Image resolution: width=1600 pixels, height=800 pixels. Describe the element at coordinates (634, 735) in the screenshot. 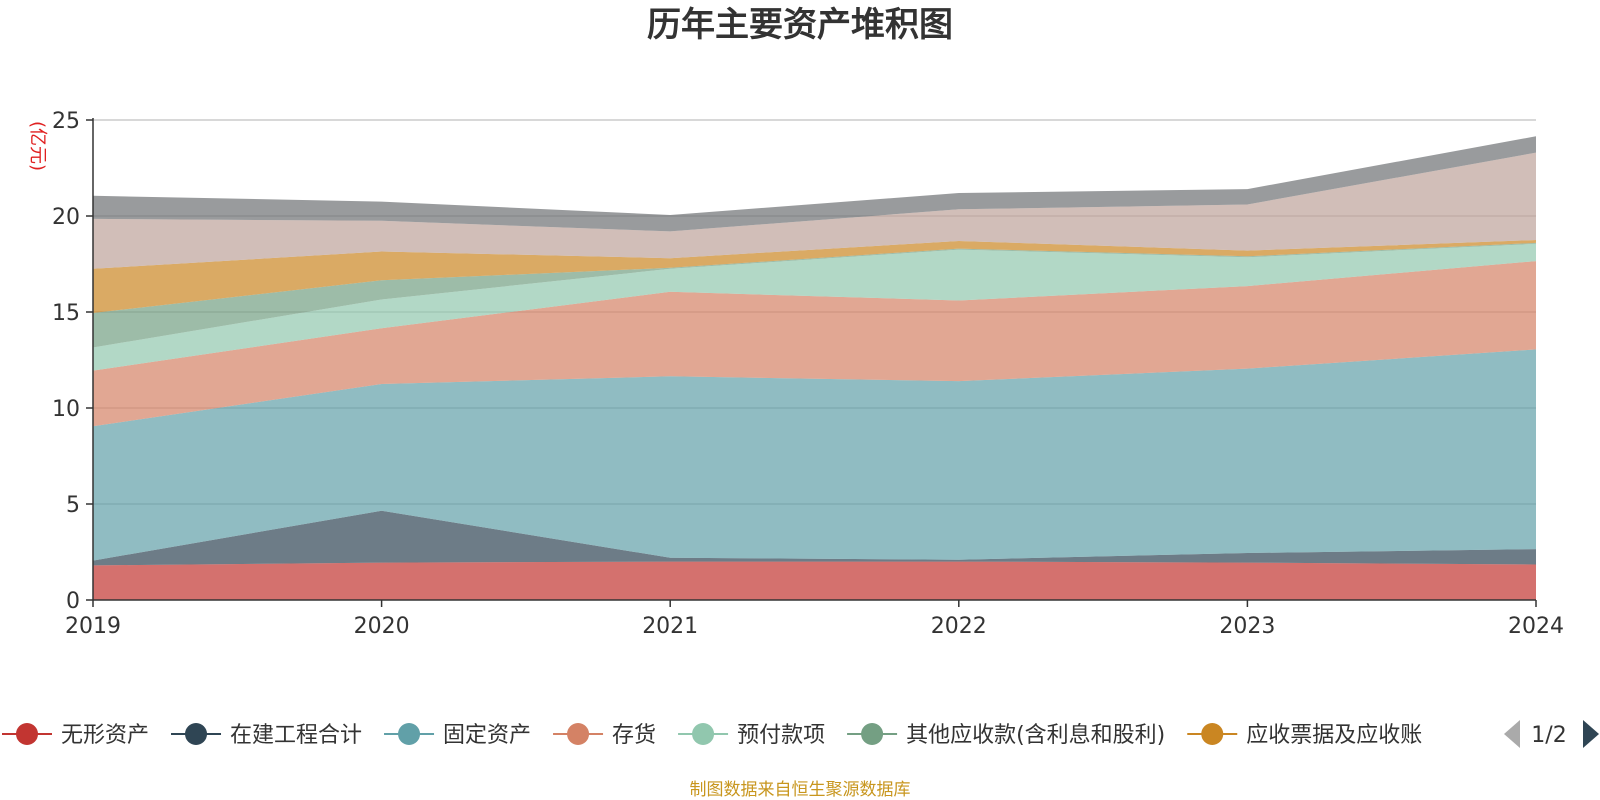

I see `legend-label: 存货` at that location.